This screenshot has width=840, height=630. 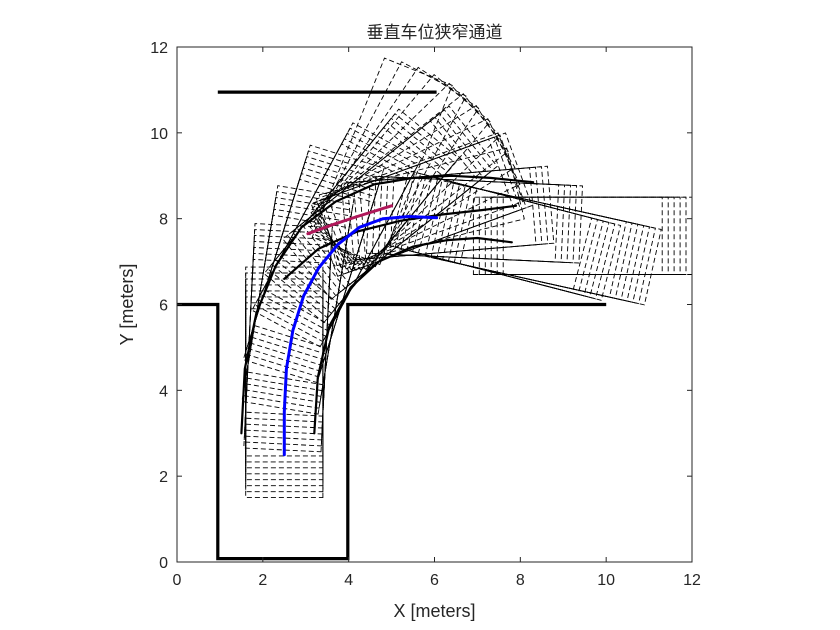 What do you see at coordinates (434, 611) in the screenshot?
I see `x-axis-label: X [meters]` at bounding box center [434, 611].